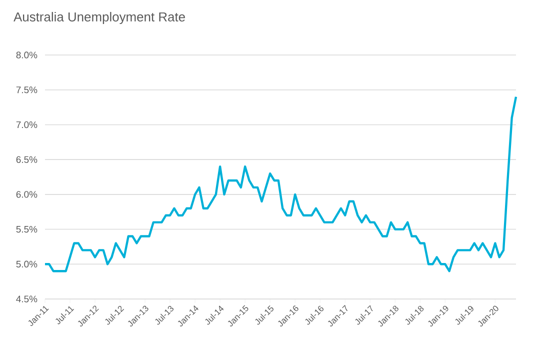  Describe the element at coordinates (27, 159) in the screenshot. I see `y-tick-label: 6.5%` at that location.